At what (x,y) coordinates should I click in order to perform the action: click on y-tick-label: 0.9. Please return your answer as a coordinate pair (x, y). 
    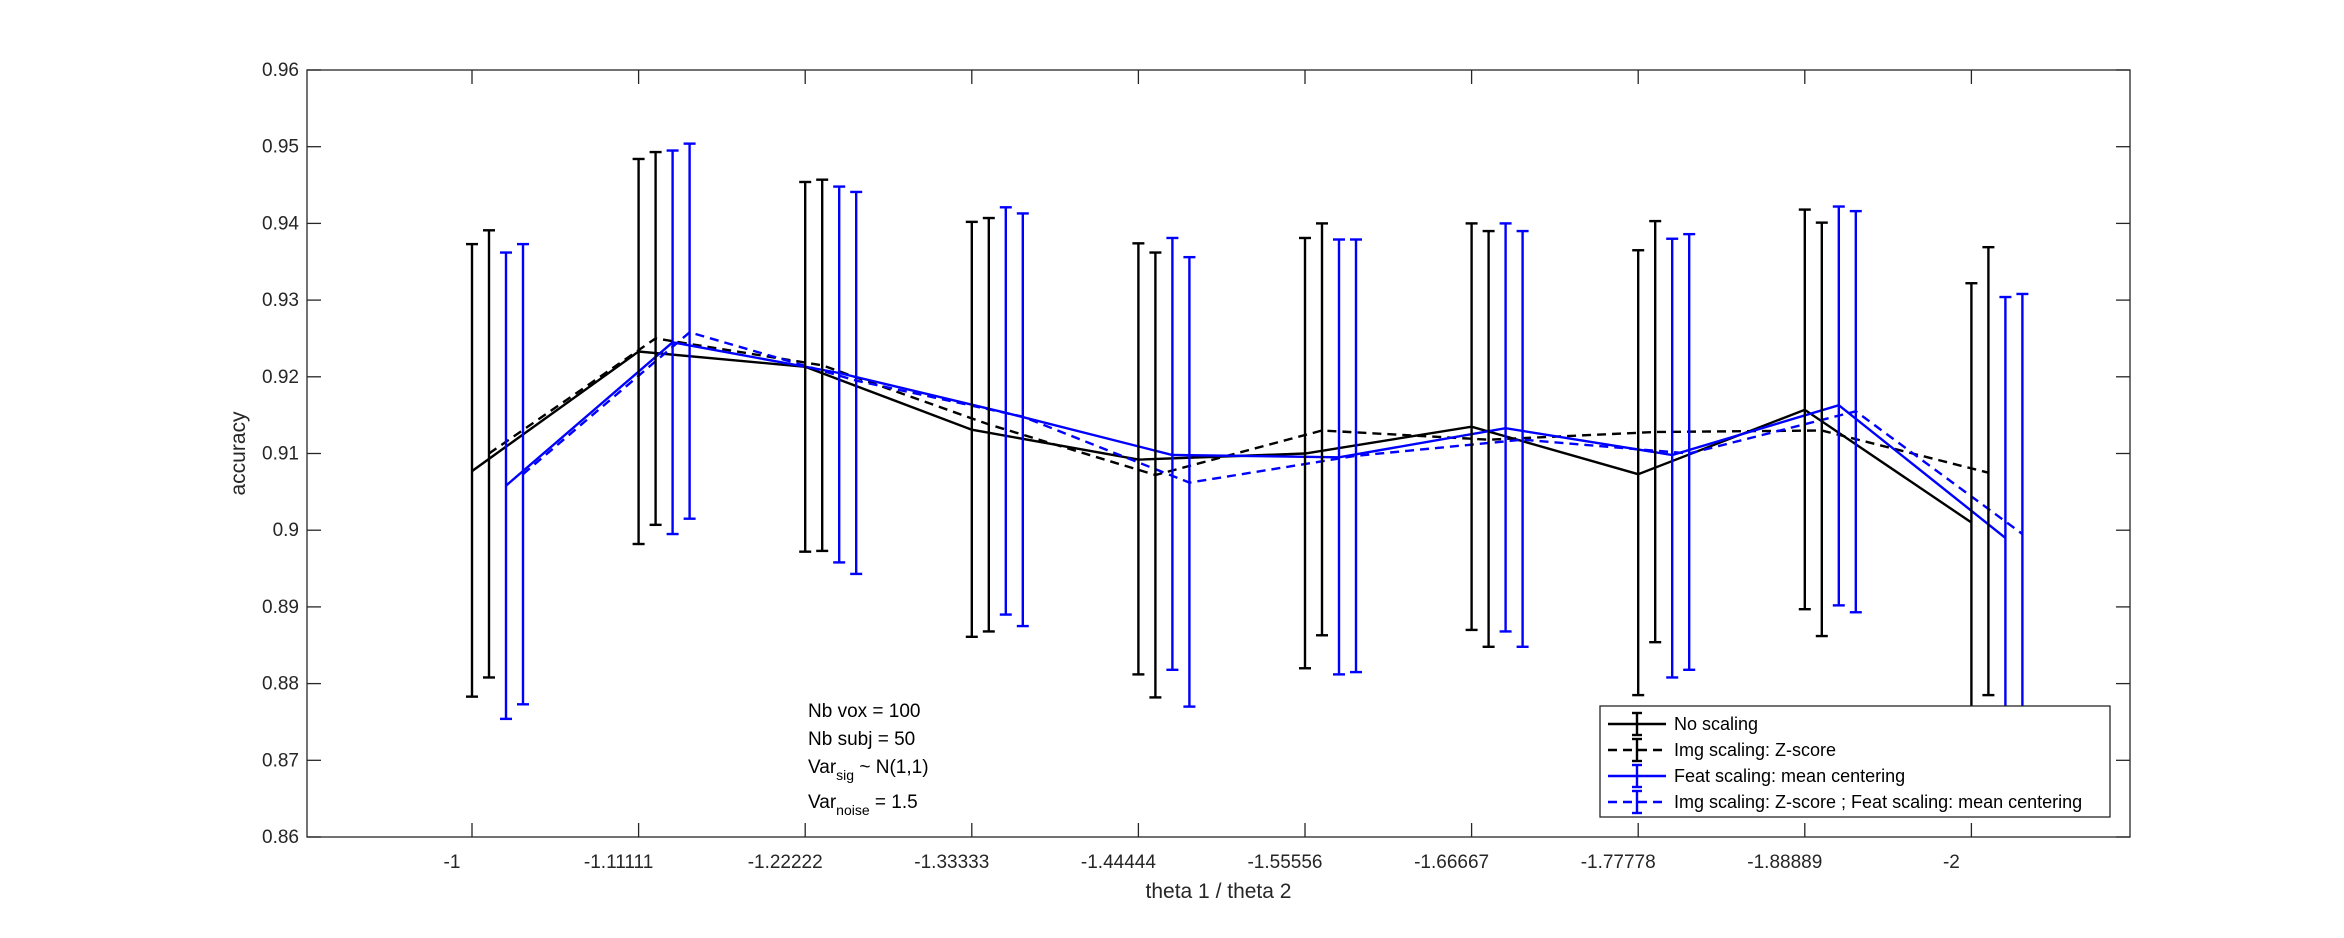
    Looking at the image, I should click on (286, 530).